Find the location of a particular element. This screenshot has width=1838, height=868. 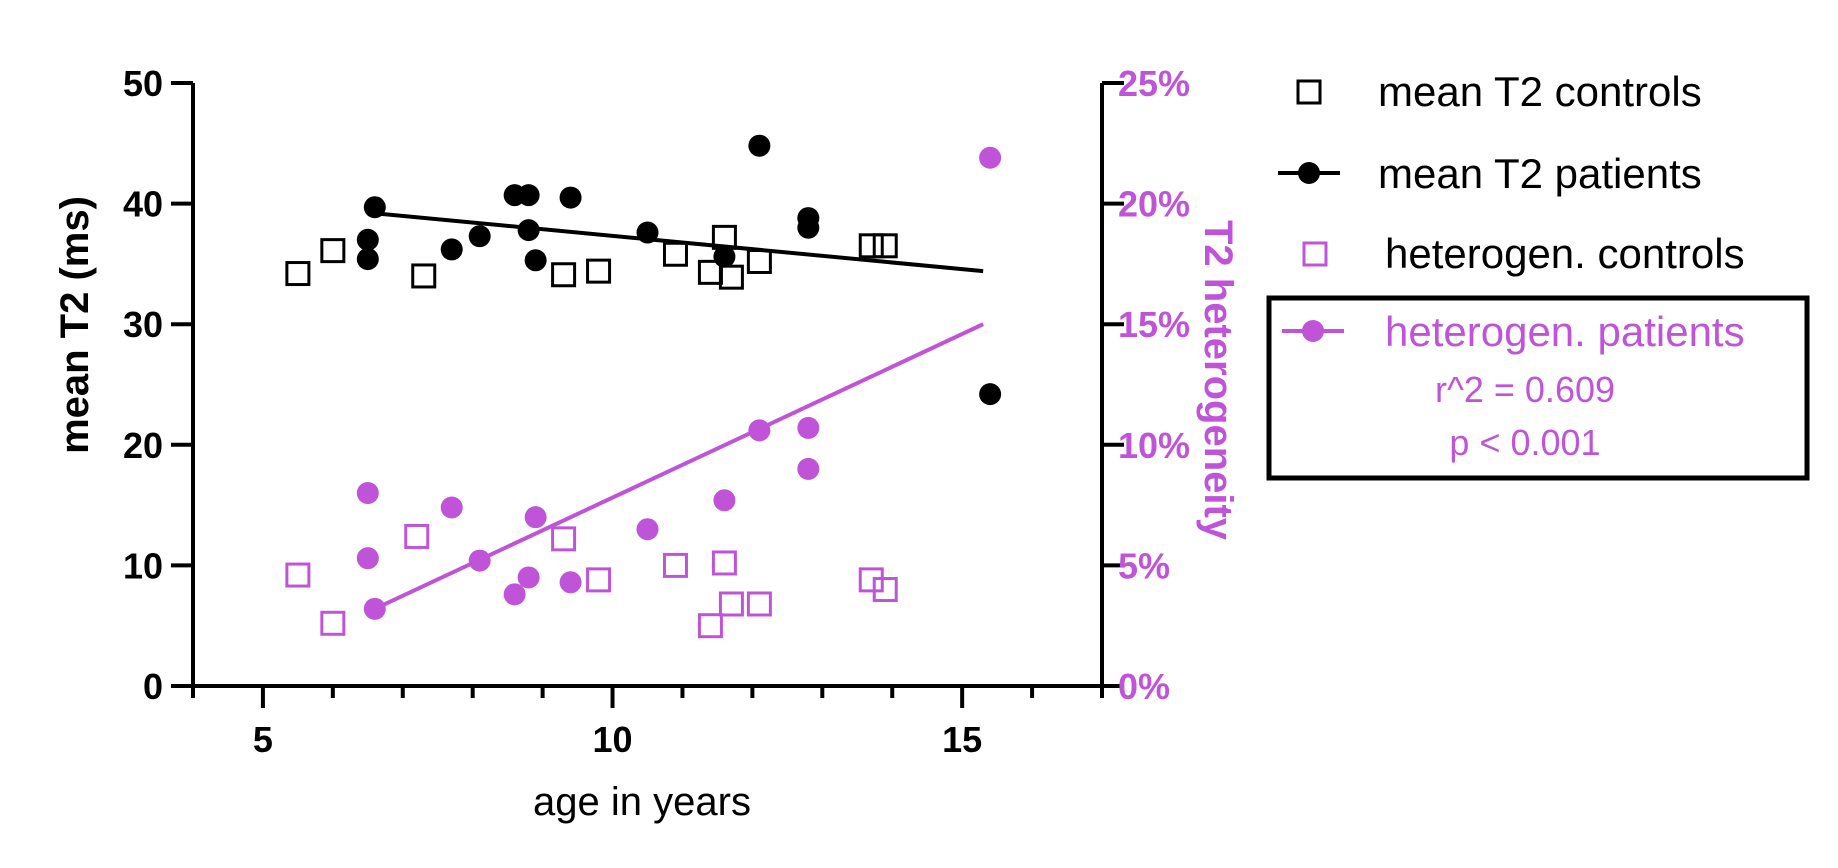

x-tick-label: 10 is located at coordinates (613, 739).